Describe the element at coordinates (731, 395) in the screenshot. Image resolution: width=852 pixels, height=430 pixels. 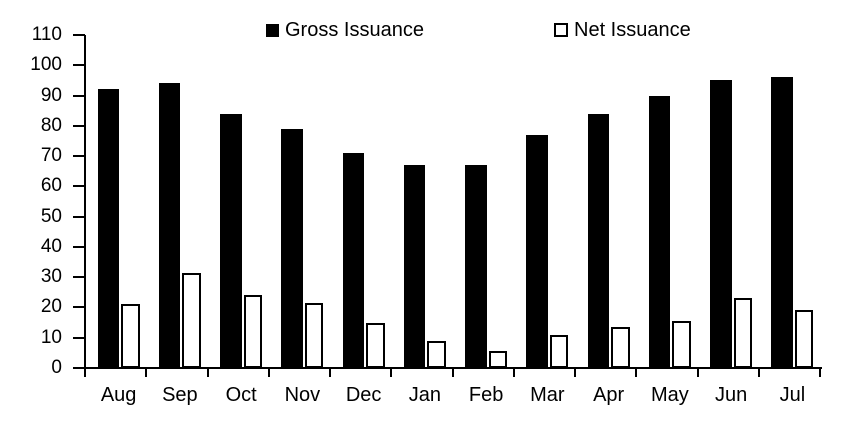
I see `x-axis-label-jun: Jun` at that location.